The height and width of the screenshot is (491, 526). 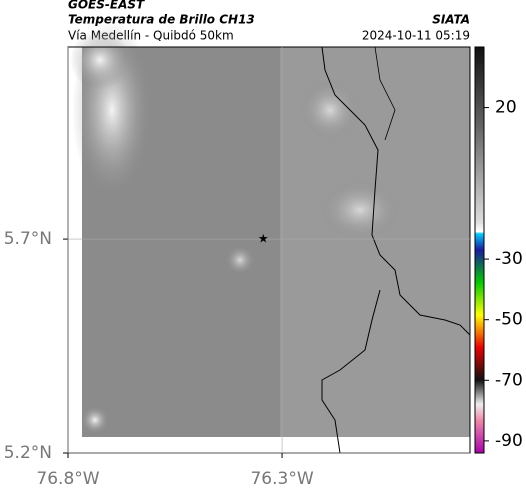 What do you see at coordinates (67, 479) in the screenshot?
I see `x-tick-label: 76.8°W` at bounding box center [67, 479].